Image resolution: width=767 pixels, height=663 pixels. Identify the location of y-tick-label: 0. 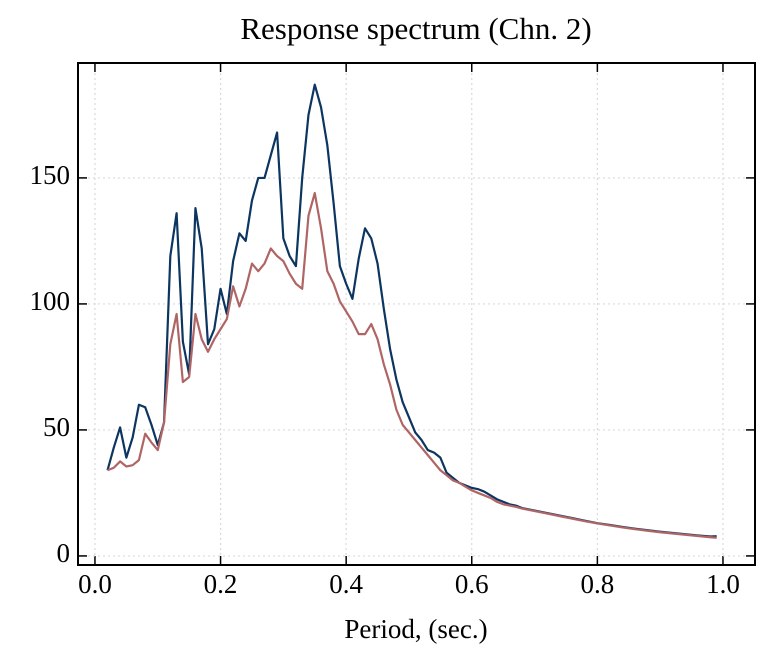
(64, 553).